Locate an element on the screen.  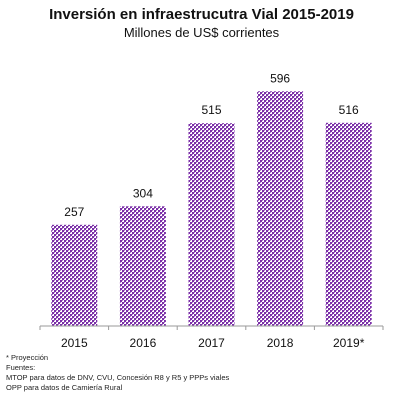
value-label-2015: 257 is located at coordinates (74, 212).